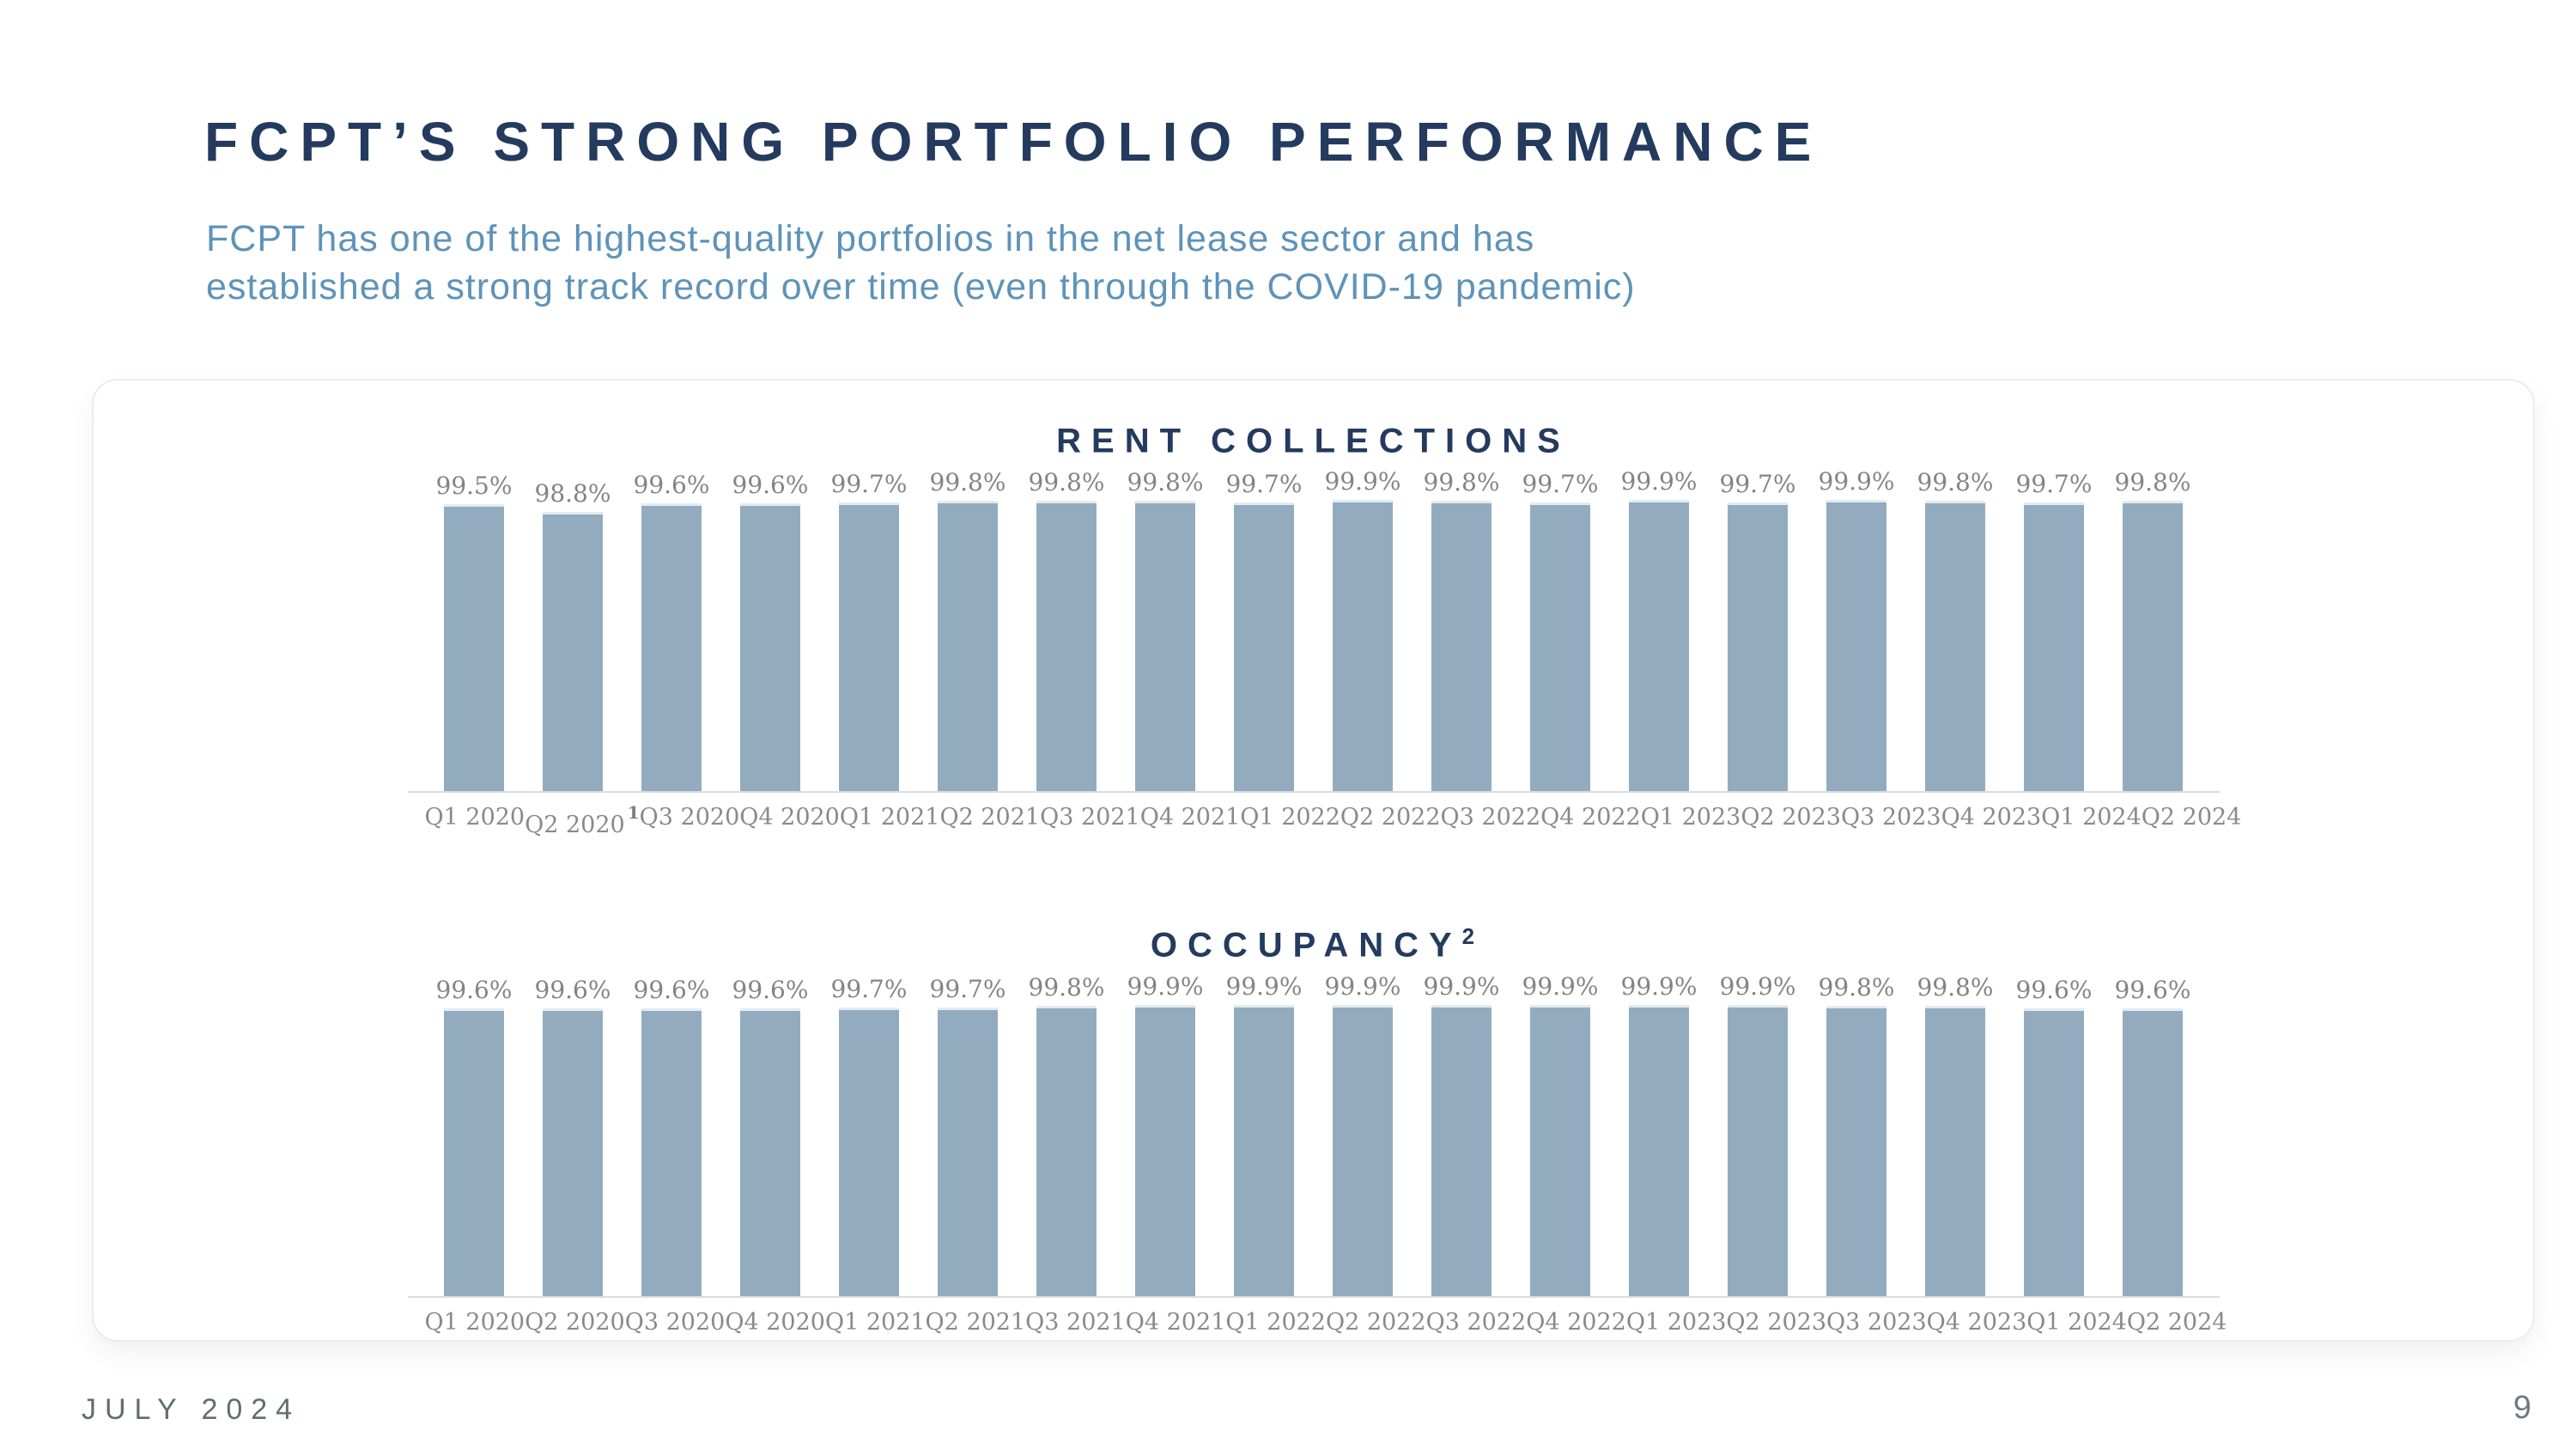 The image size is (2576, 1449). Describe the element at coordinates (1491, 817) in the screenshot. I see `x-axis-label: Q3 2022` at that location.